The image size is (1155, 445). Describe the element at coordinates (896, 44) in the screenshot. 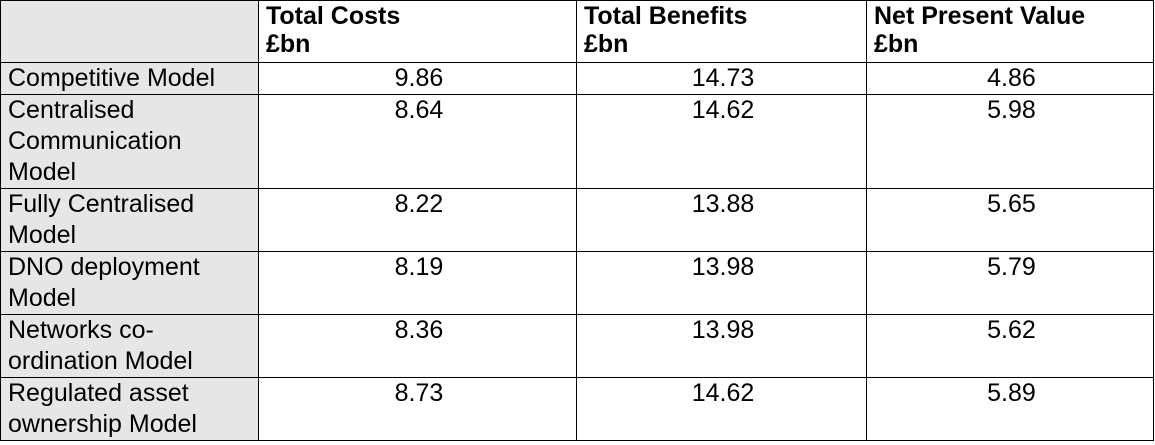

I see `header-npv-unit: £bn` at that location.